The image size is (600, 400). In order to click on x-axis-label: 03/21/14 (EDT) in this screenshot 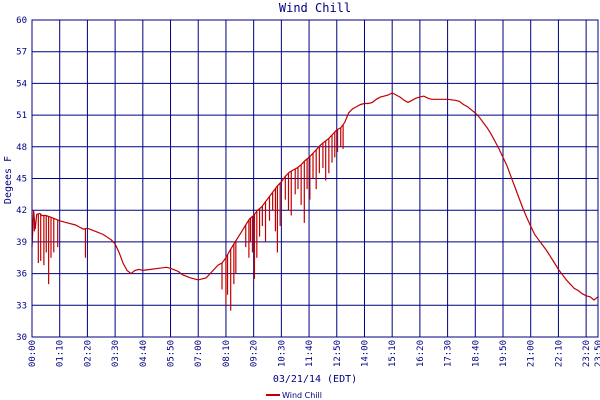, I will do `click(315, 379)`.